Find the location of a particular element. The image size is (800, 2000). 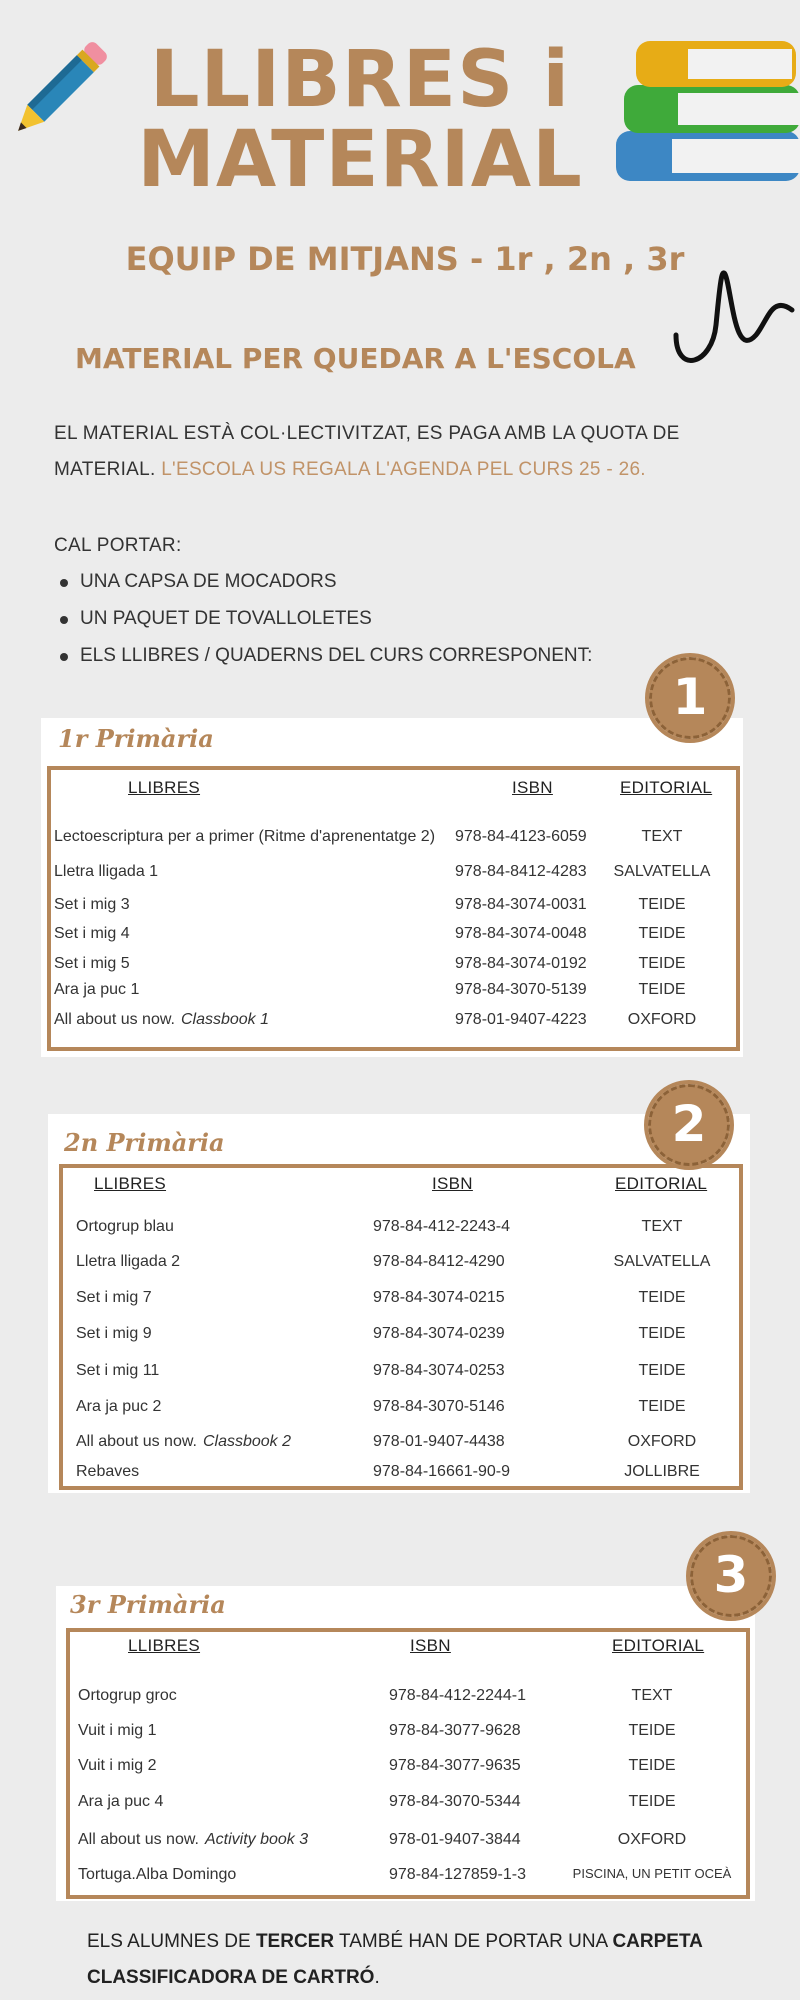

book-name: Tortuga.Alba Domingo is located at coordinates (157, 1874).